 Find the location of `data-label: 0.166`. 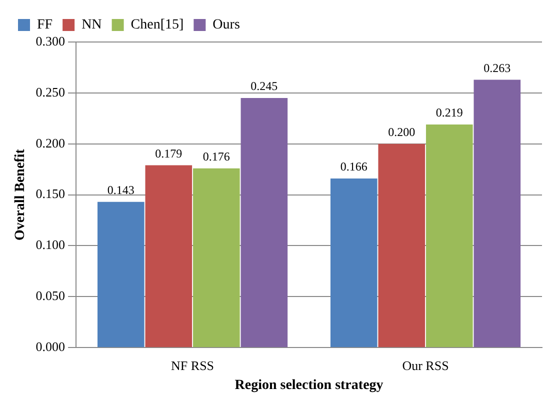

data-label: 0.166 is located at coordinates (354, 167).